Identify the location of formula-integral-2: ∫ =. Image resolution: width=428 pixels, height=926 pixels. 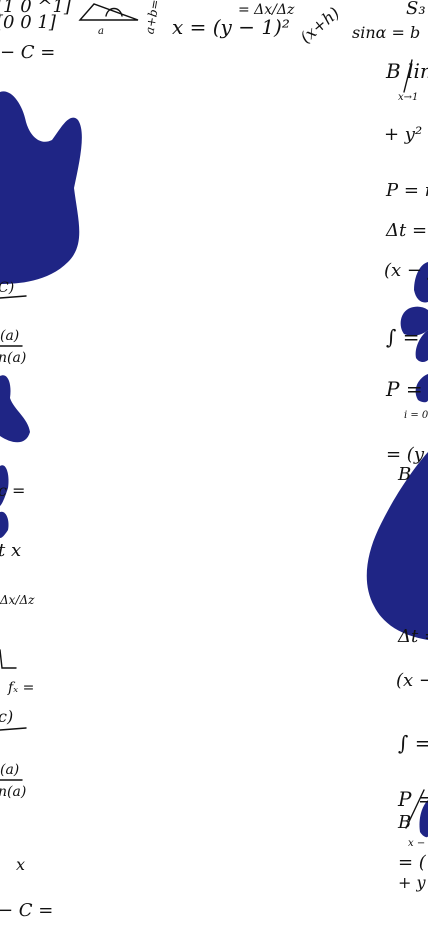
(413, 743).